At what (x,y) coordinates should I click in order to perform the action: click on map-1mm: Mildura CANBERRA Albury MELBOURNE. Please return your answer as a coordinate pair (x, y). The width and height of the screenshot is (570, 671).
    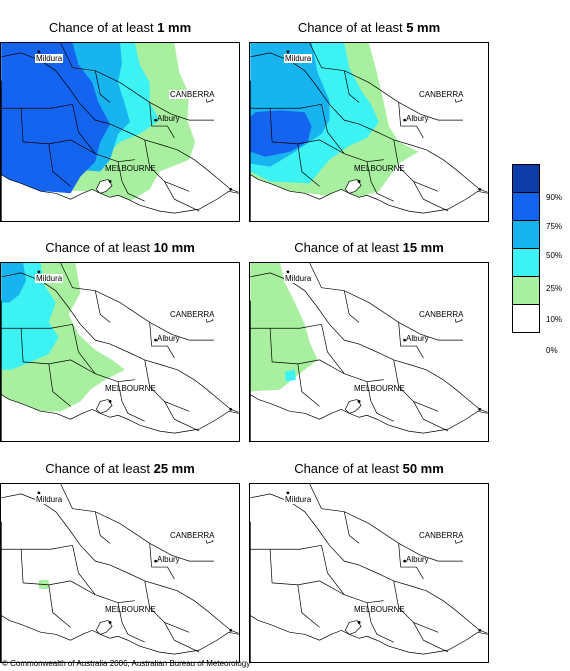
    Looking at the image, I should click on (120, 132).